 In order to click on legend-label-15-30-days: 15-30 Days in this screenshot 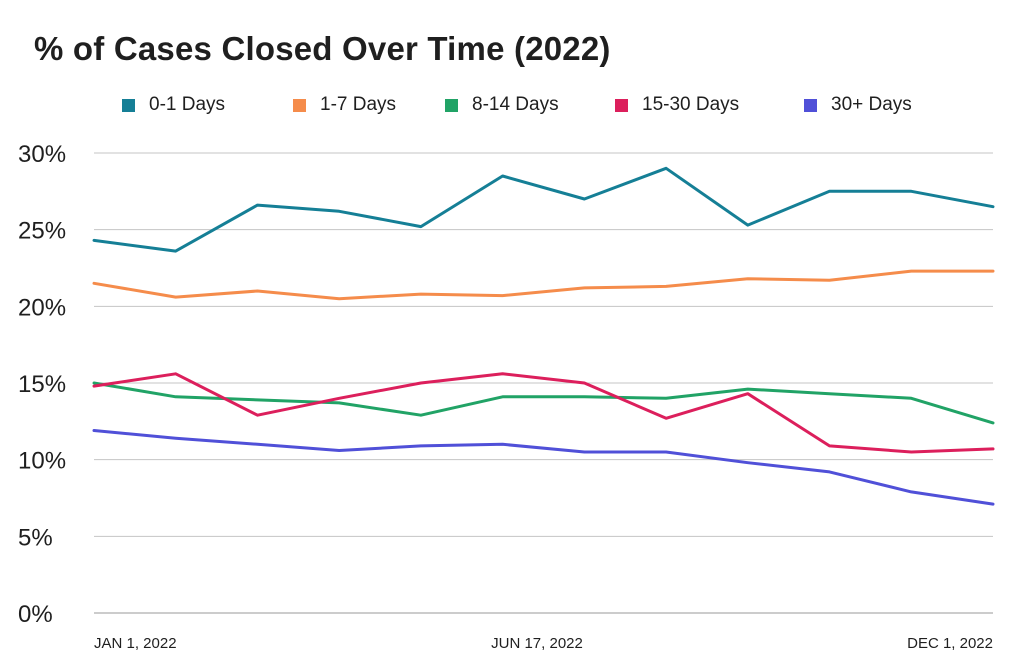, I will do `click(691, 104)`.